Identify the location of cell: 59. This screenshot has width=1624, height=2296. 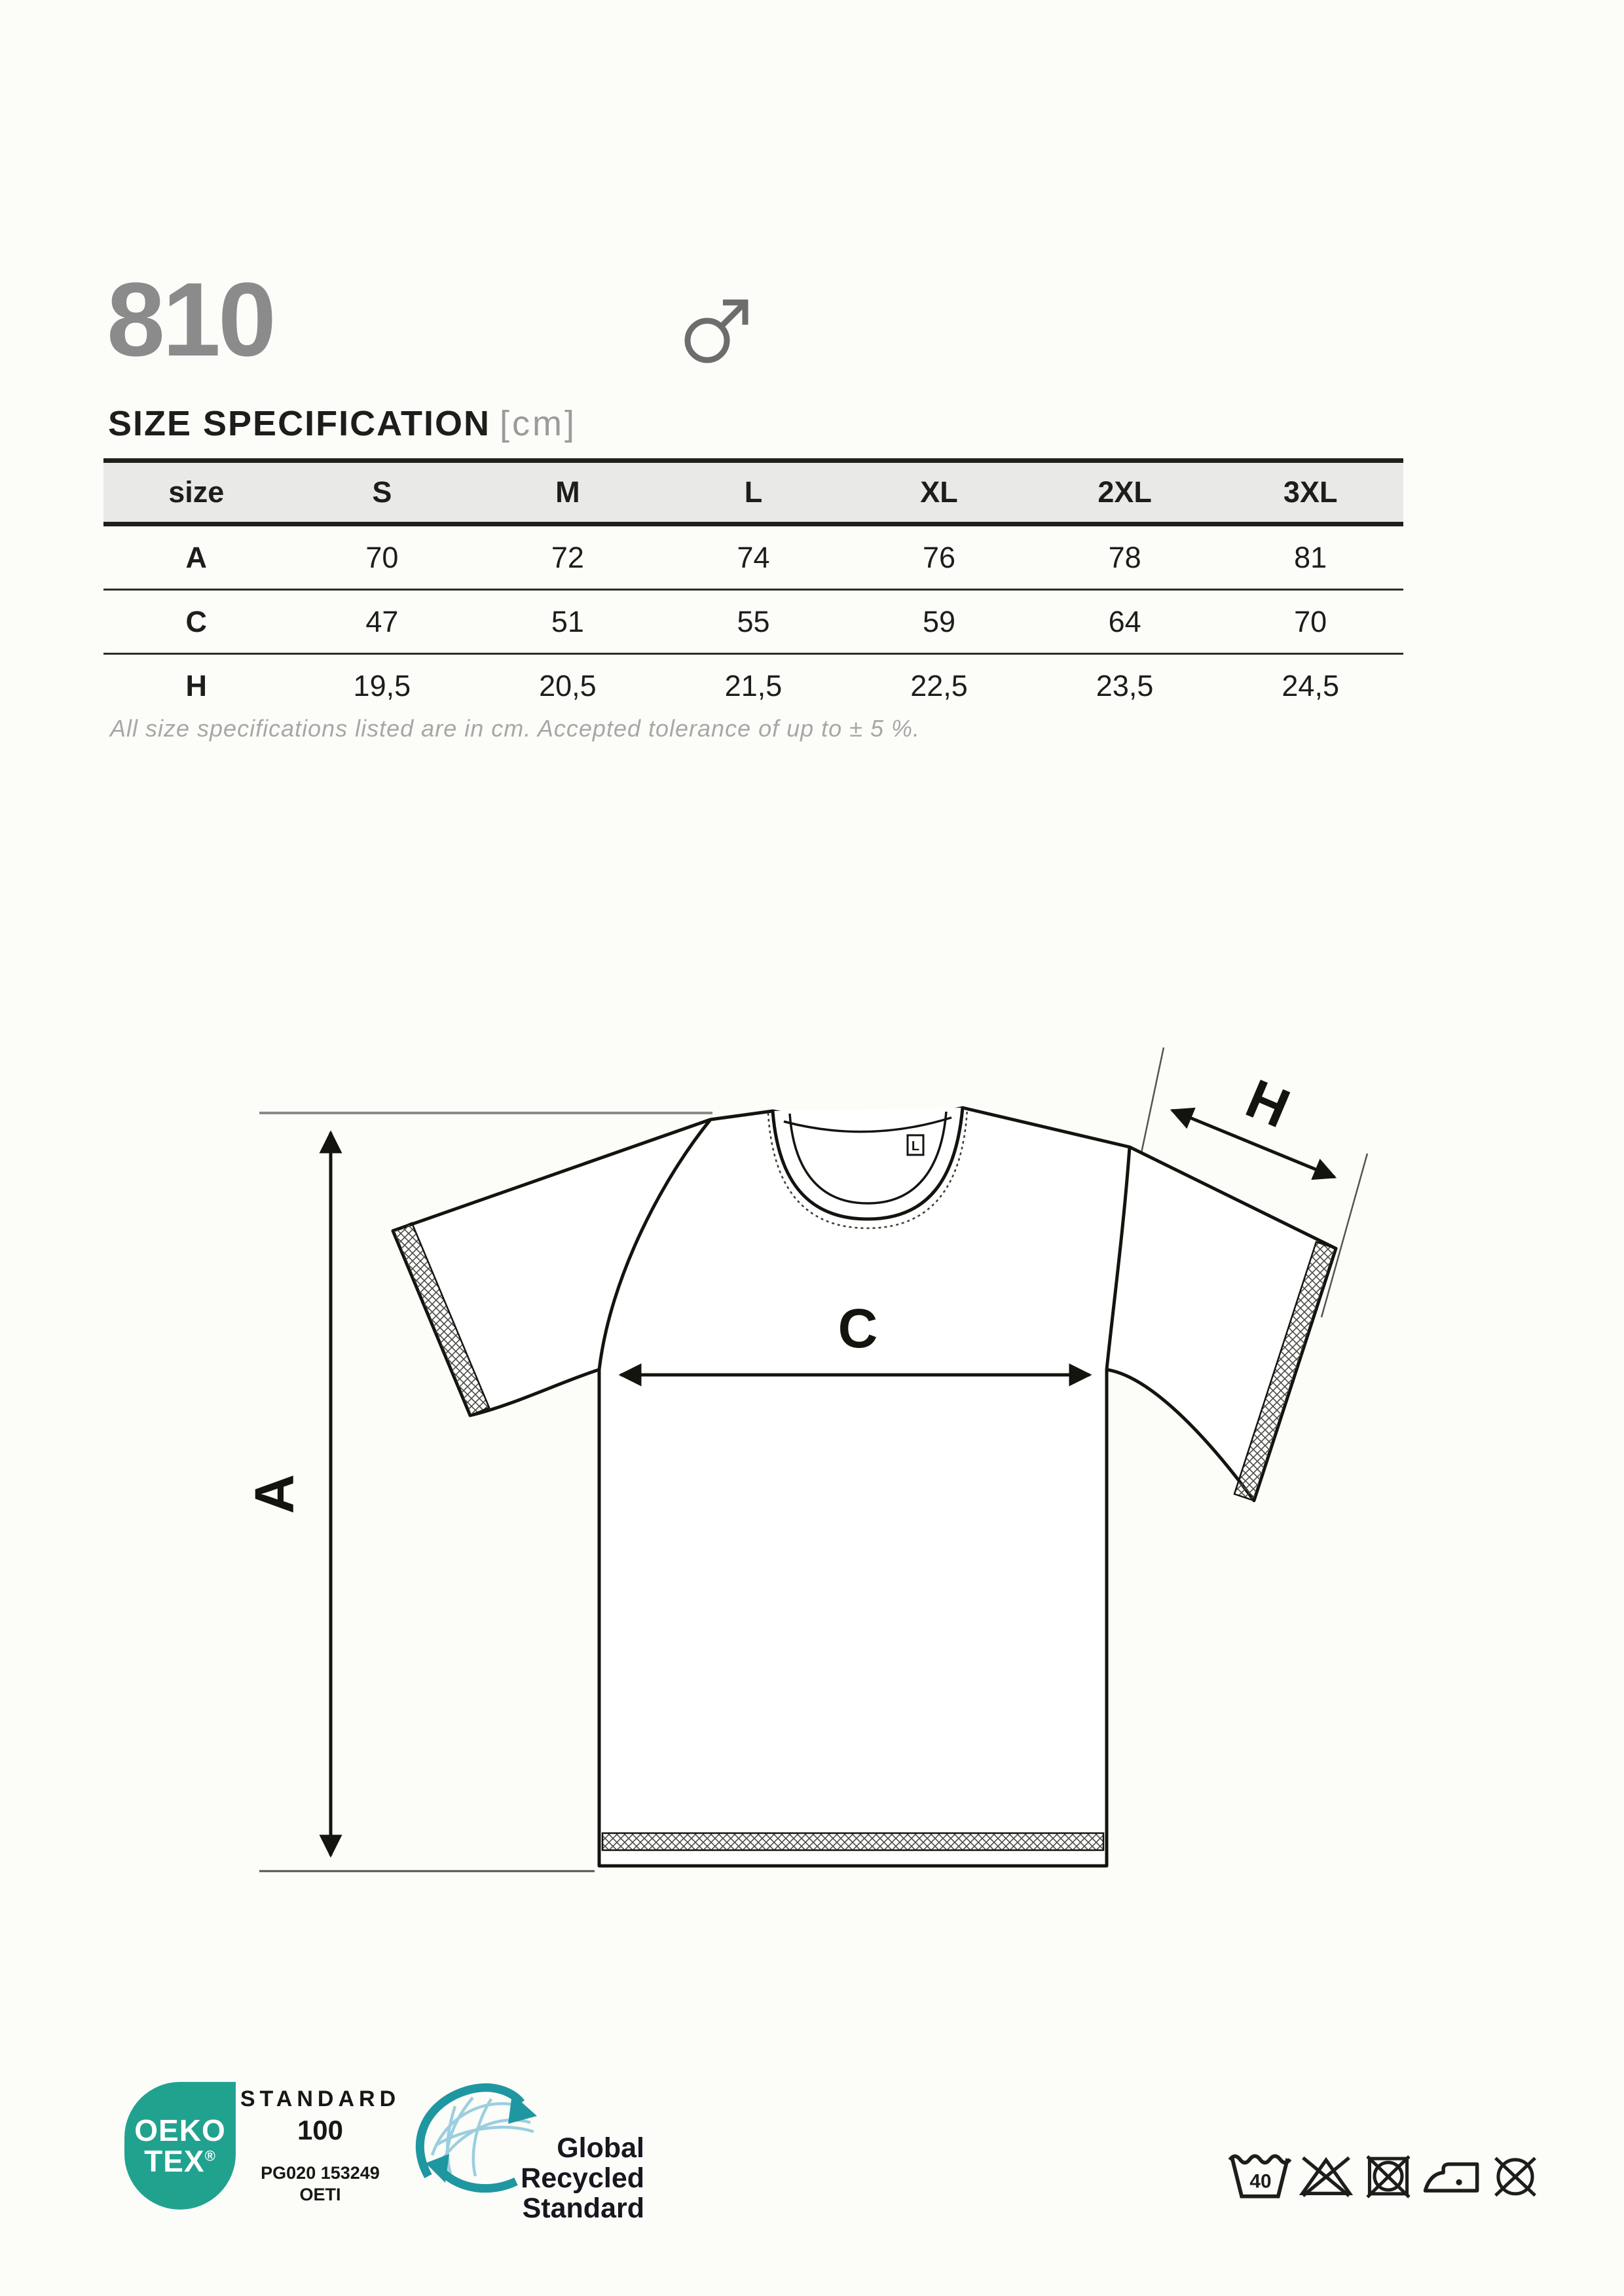
(939, 621).